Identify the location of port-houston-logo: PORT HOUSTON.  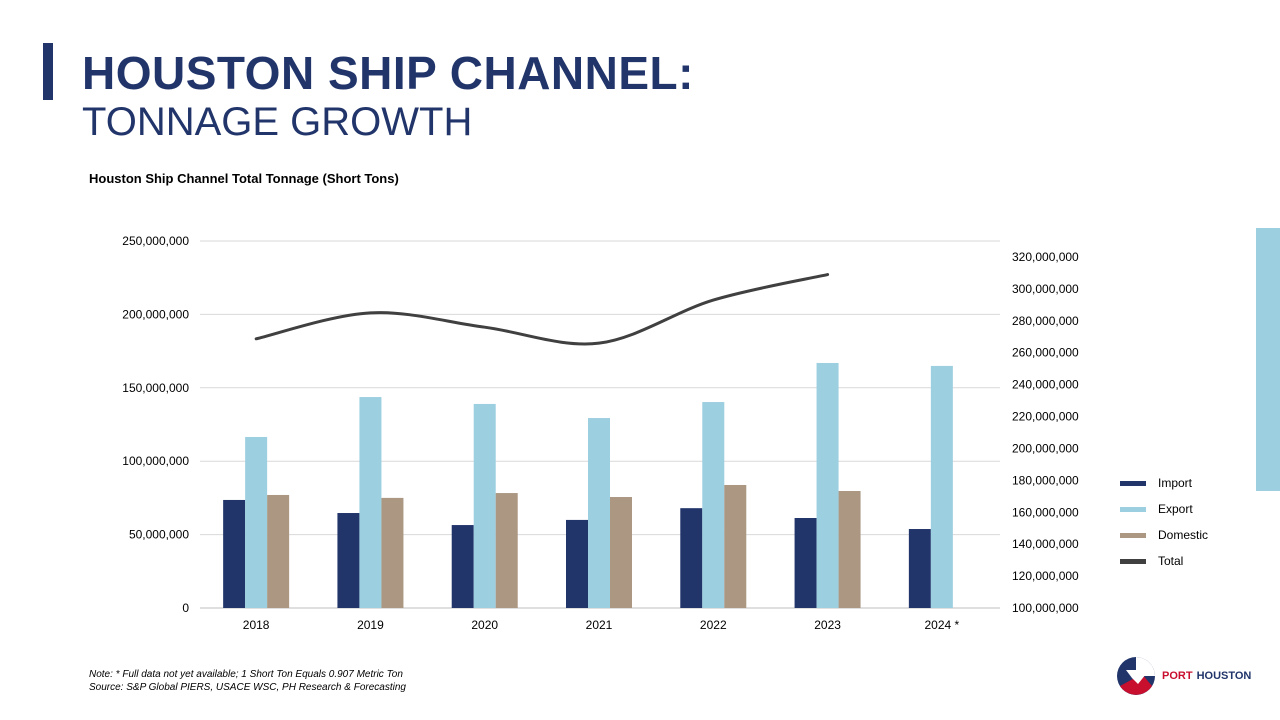
(1183, 676).